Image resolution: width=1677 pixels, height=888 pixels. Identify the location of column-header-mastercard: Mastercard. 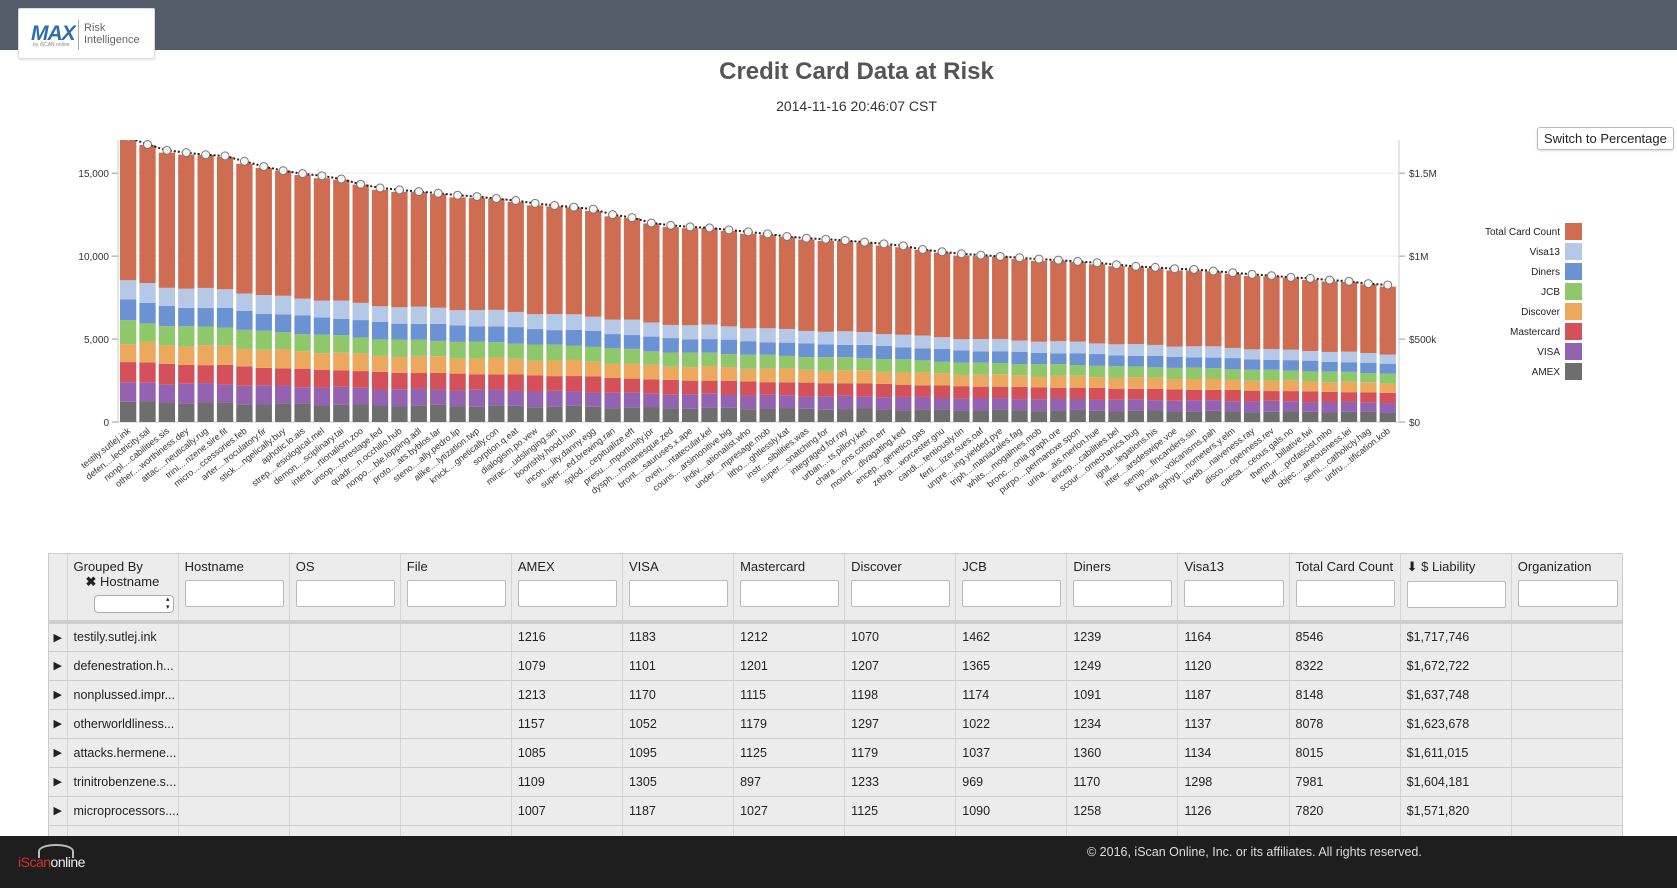
(789, 589).